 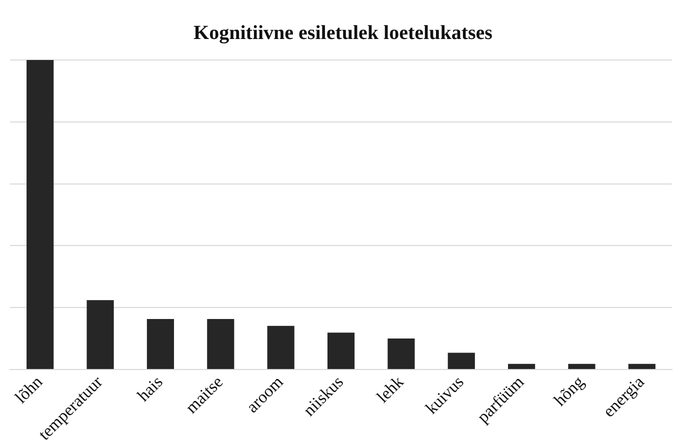 I want to click on x-tick-label: lehk, so click(x=390, y=389).